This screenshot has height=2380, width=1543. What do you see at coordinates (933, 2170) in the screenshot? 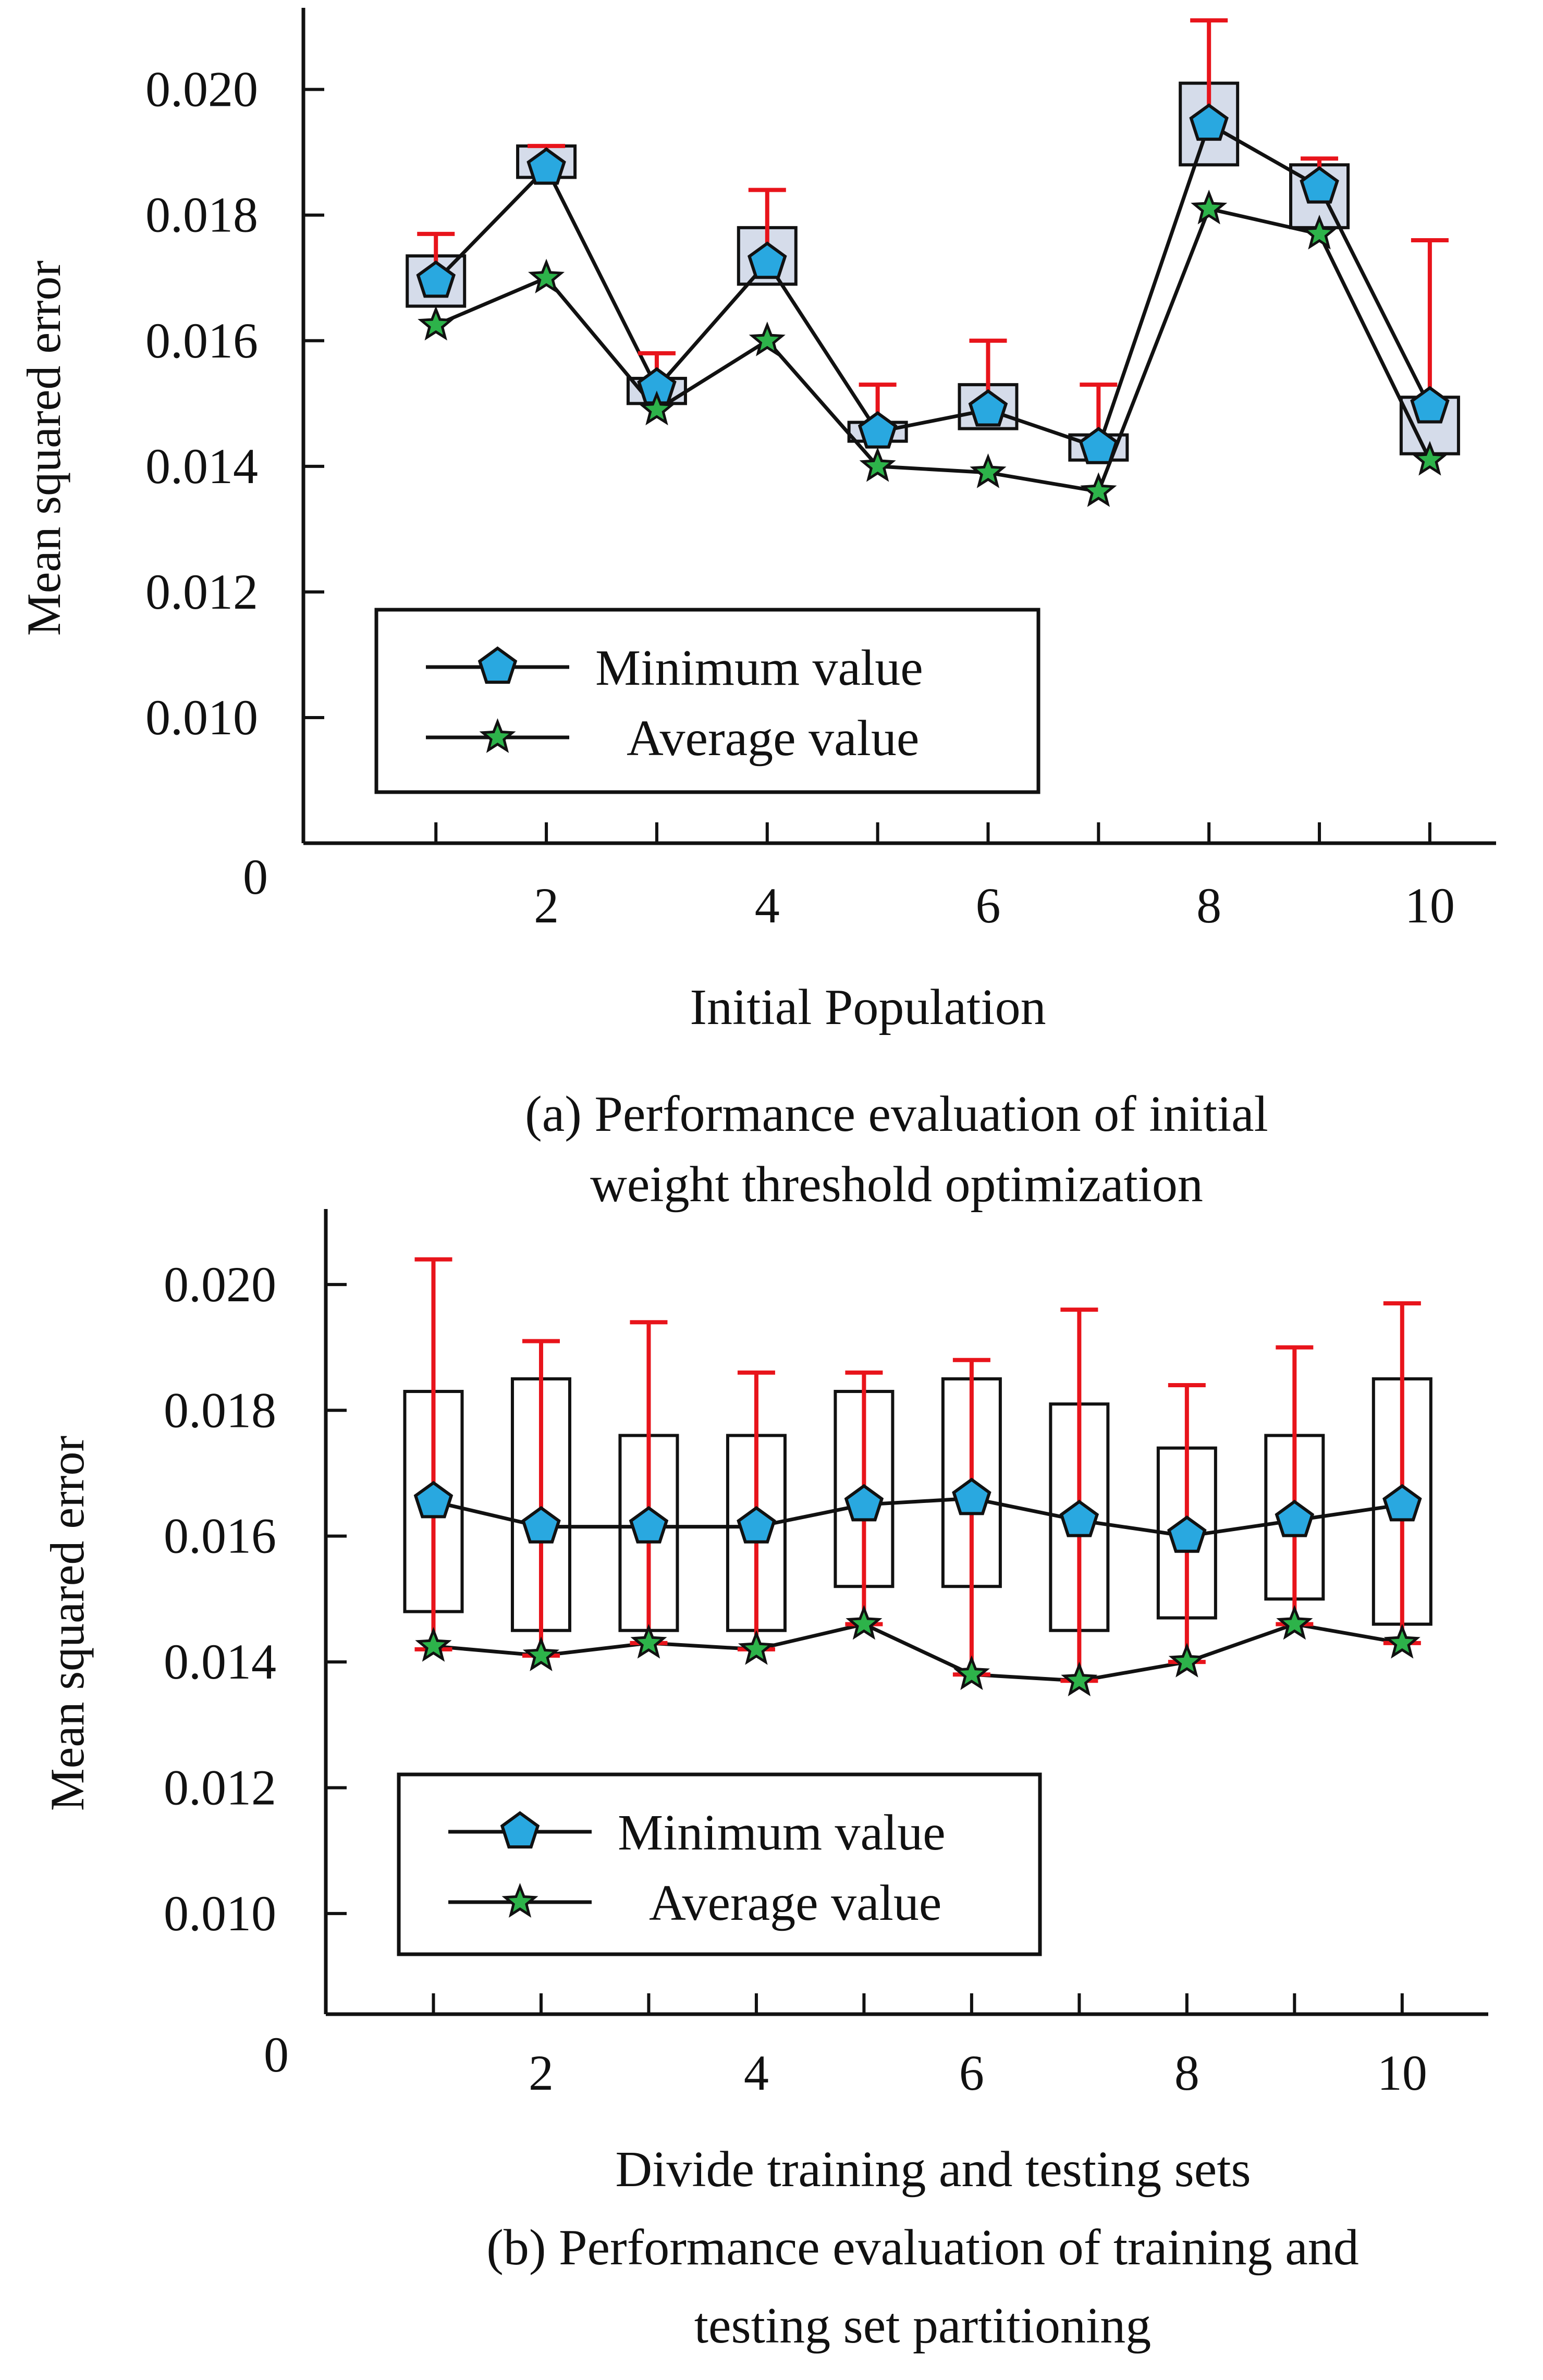
I see `x-axis-label-b: Divide training and testing sets` at bounding box center [933, 2170].